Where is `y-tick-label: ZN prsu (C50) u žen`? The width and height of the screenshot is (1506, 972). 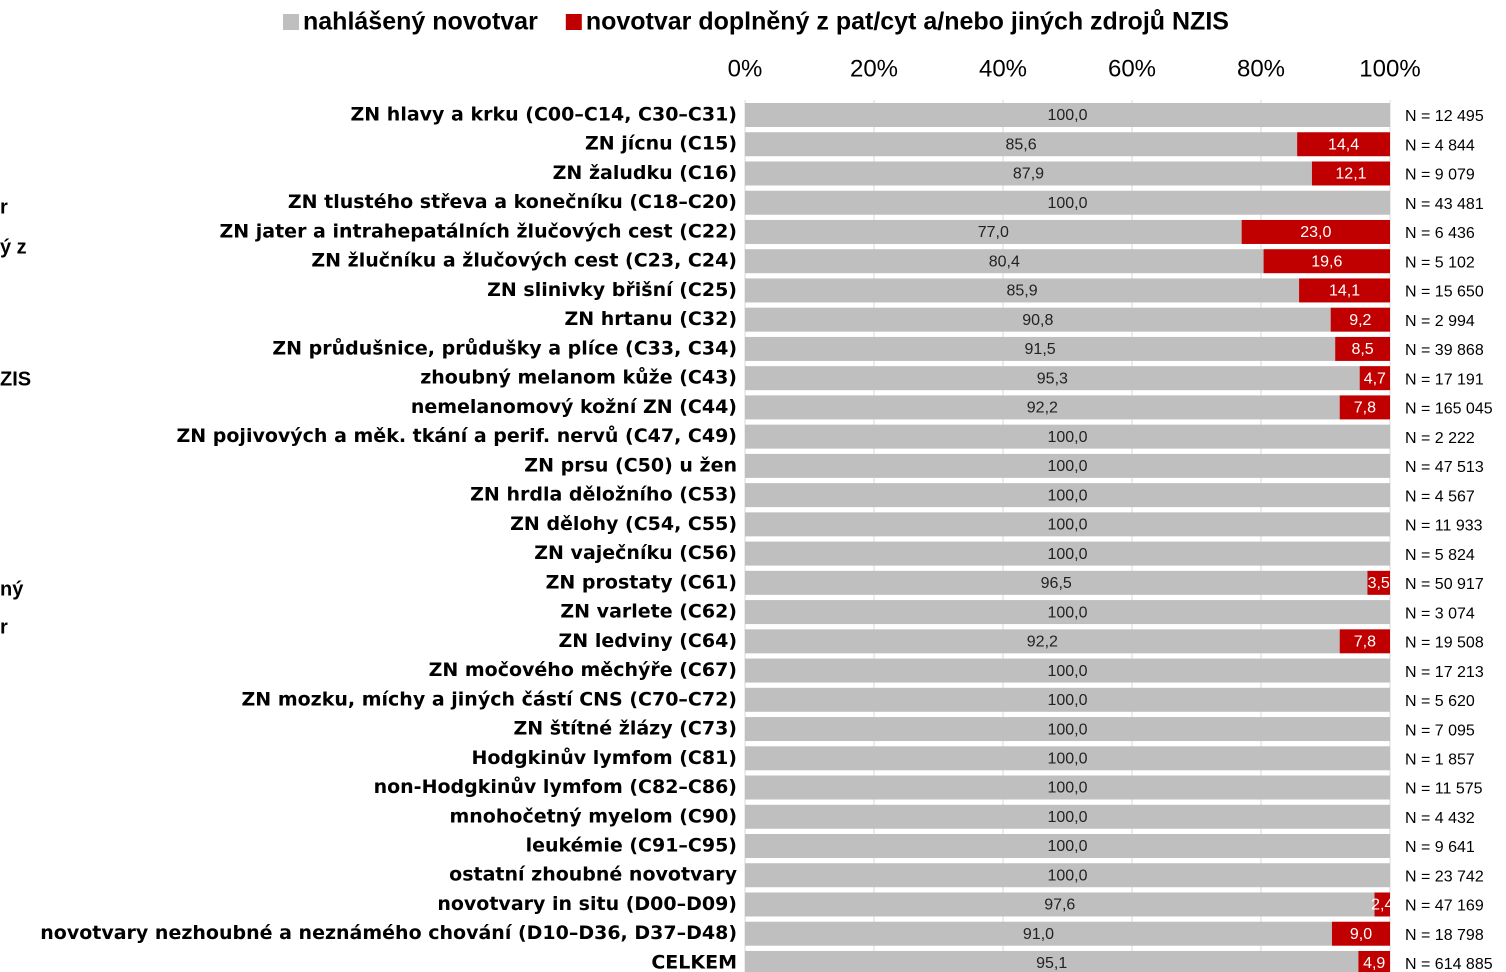
y-tick-label: ZN prsu (C50) u žen is located at coordinates (630, 465).